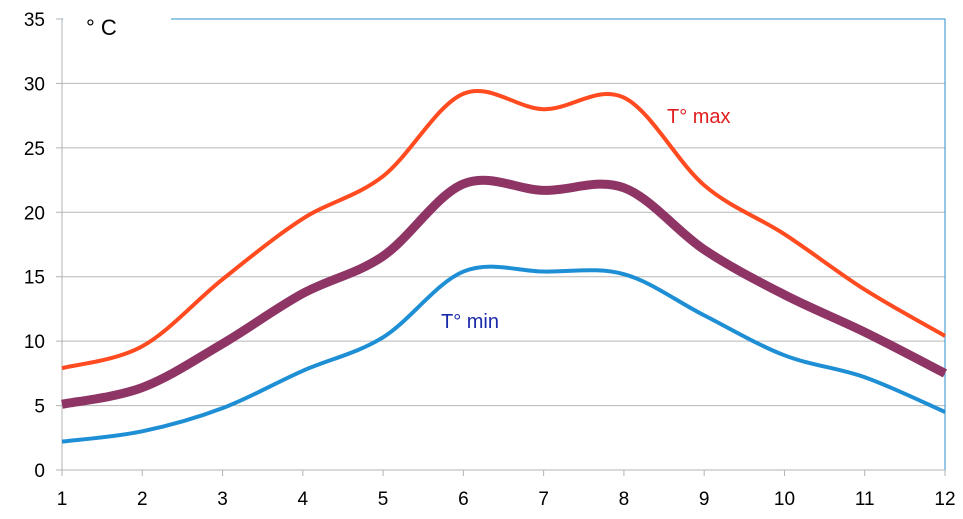  Describe the element at coordinates (34, 149) in the screenshot. I see `y-tick-label-25: 25` at that location.